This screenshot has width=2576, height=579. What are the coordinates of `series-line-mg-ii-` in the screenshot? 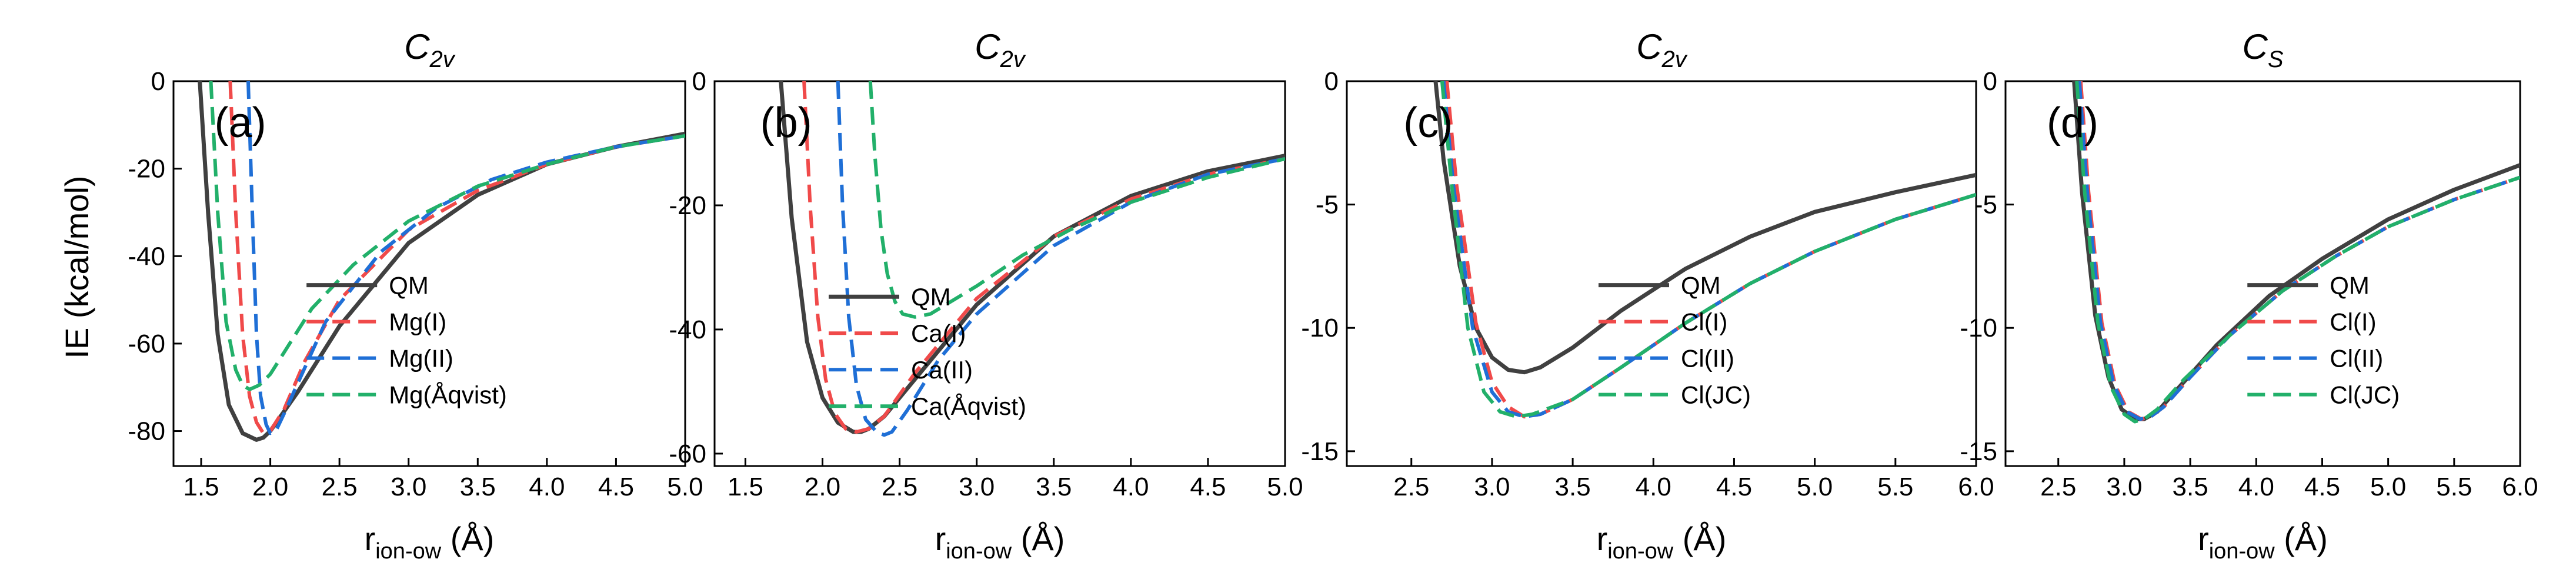 It's located at (465, 258).